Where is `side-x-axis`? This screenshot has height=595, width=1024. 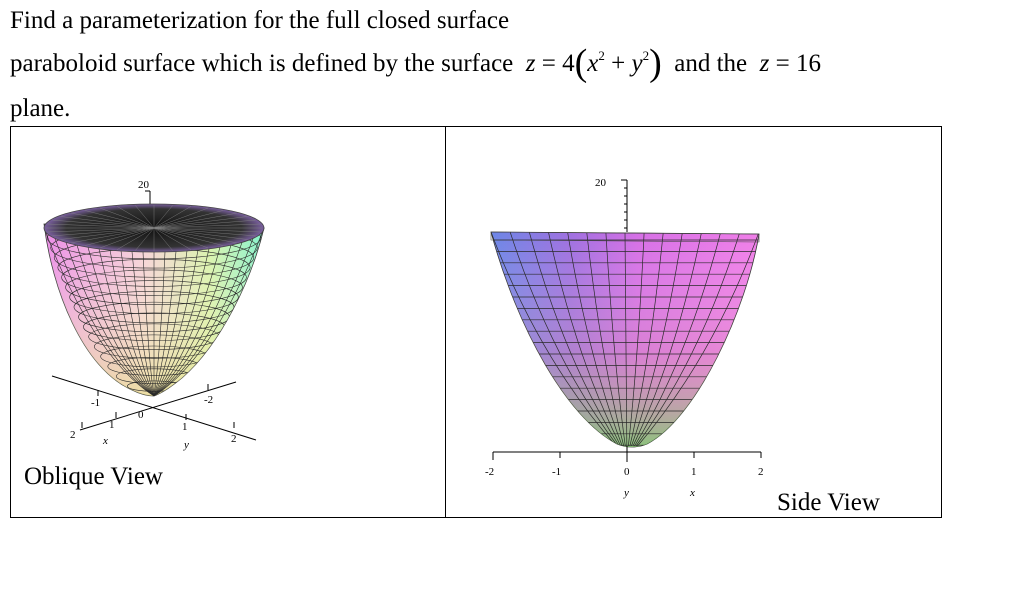 side-x-axis is located at coordinates (627, 454).